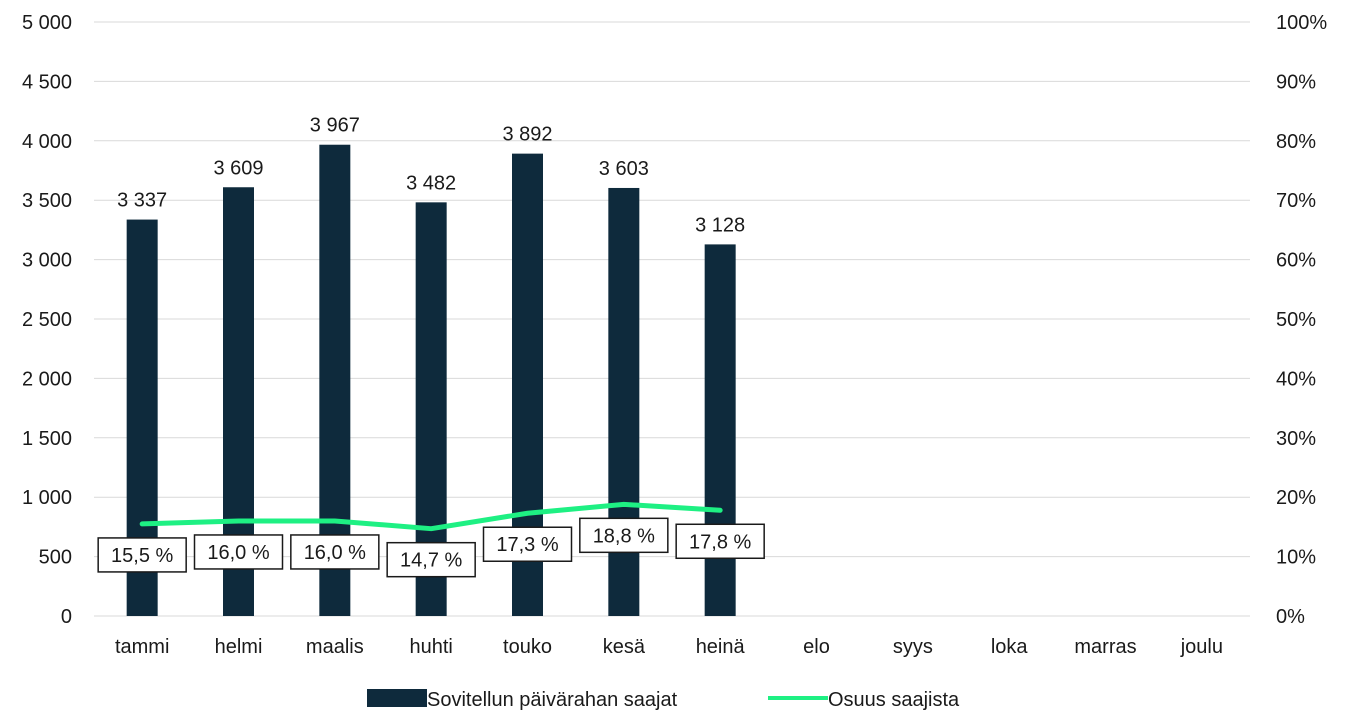 The image size is (1352, 715). What do you see at coordinates (1296, 201) in the screenshot?
I see `right-tick-label: 70%` at bounding box center [1296, 201].